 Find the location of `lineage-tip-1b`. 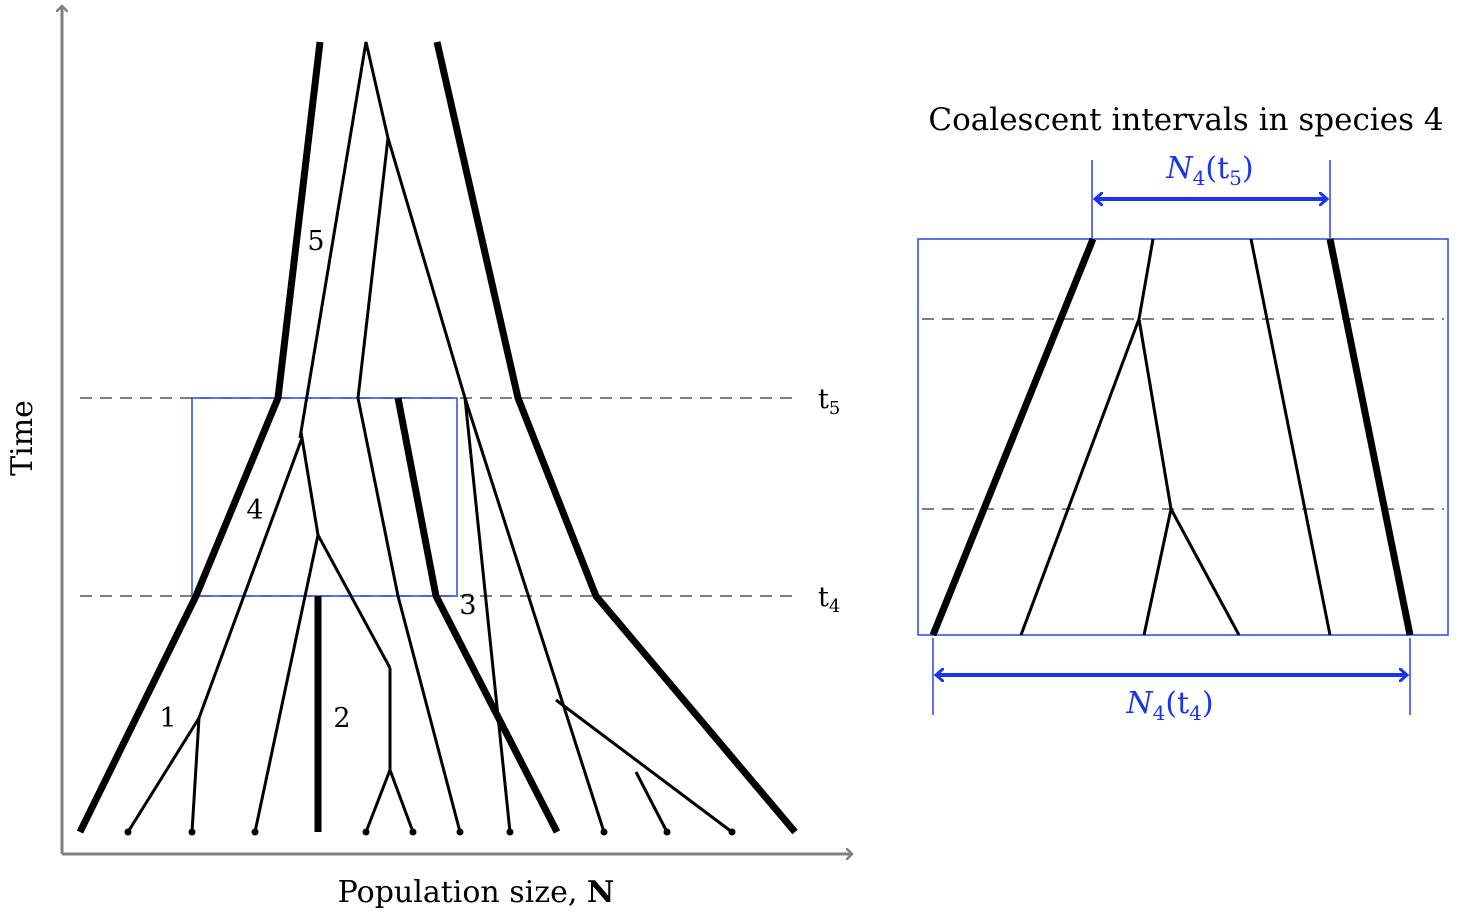

lineage-tip-1b is located at coordinates (195, 775).